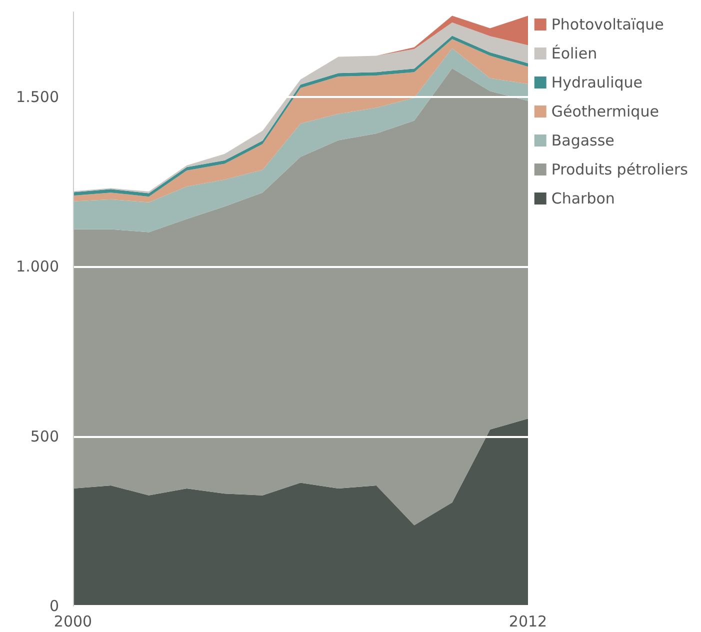 Image resolution: width=701 pixels, height=632 pixels. What do you see at coordinates (574, 53) in the screenshot?
I see `legend-label: Éolien` at bounding box center [574, 53].